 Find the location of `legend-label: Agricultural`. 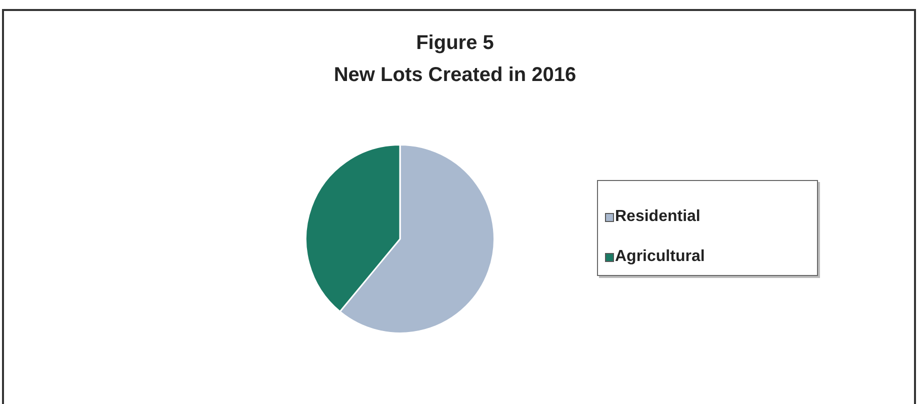

legend-label: Agricultural is located at coordinates (660, 257).